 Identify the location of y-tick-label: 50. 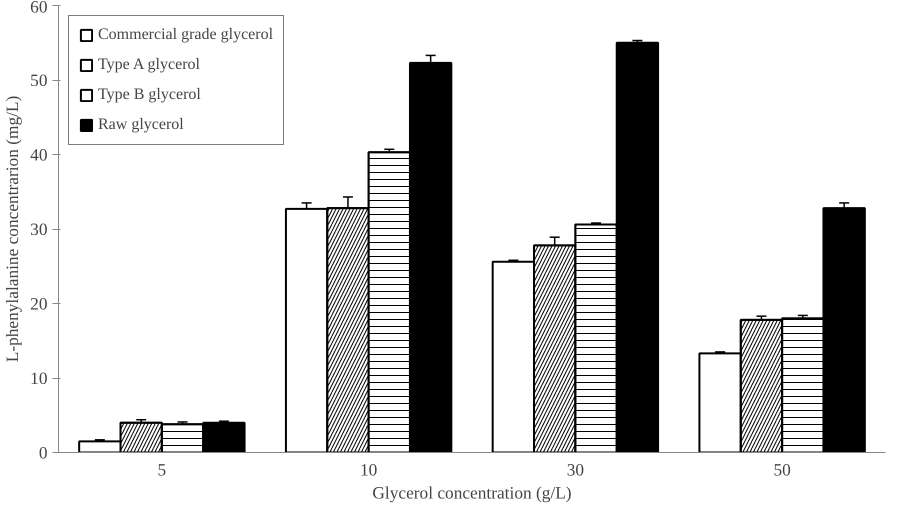
(39, 80).